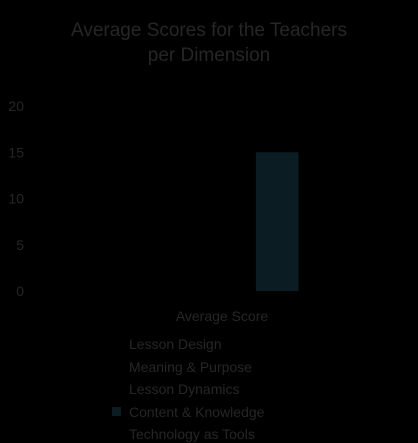  Describe the element at coordinates (20, 291) in the screenshot. I see `y-tick-label-0: 0` at that location.